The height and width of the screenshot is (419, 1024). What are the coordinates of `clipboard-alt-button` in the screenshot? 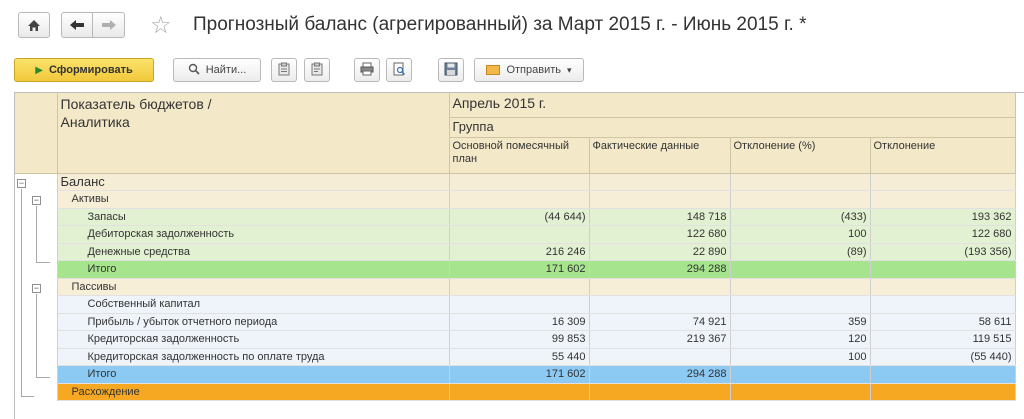 It's located at (317, 70).